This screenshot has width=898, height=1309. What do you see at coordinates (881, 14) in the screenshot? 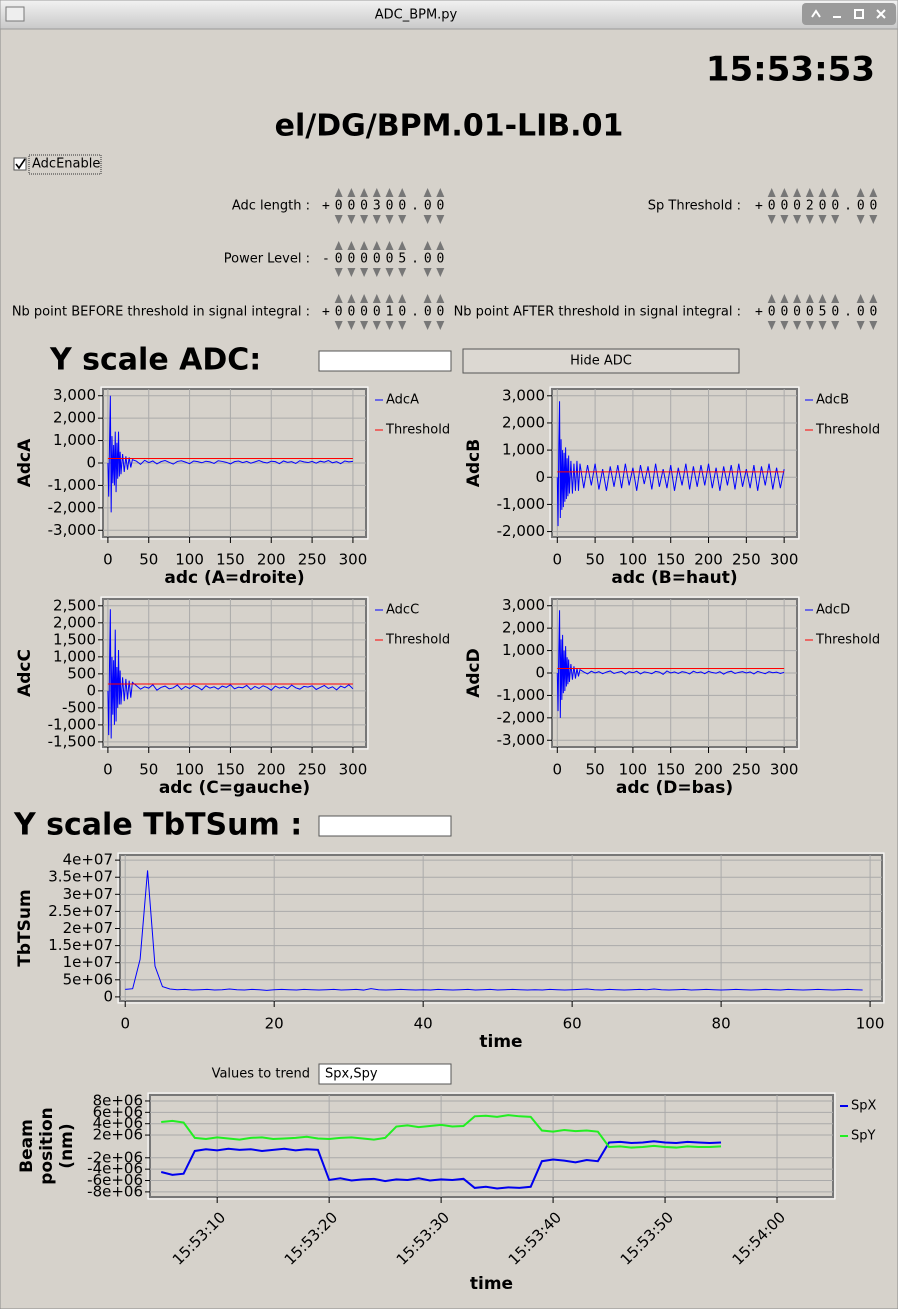
I see `close-button` at bounding box center [881, 14].